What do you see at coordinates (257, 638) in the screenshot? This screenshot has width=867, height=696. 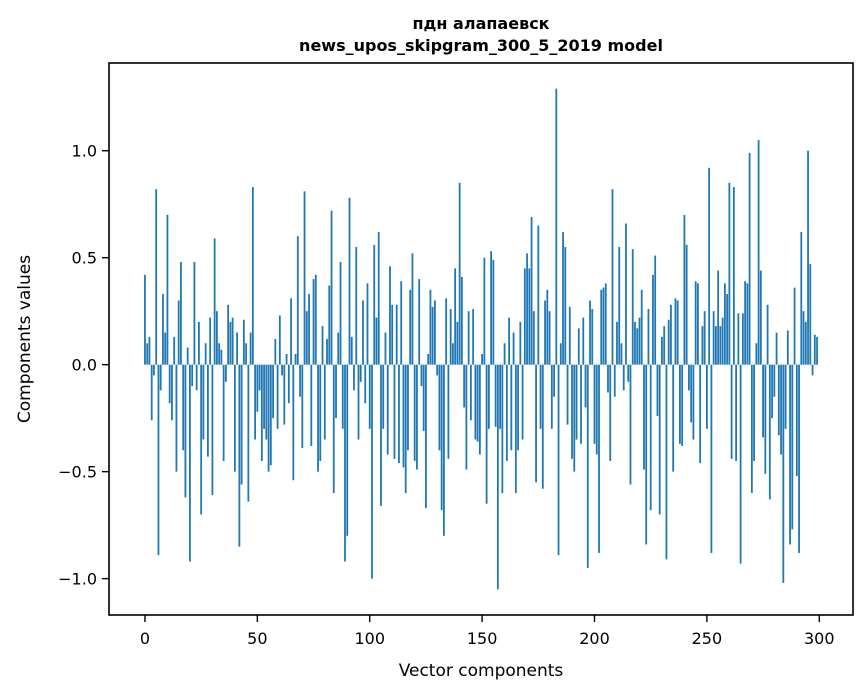 I see `x-tick-label: 50` at bounding box center [257, 638].